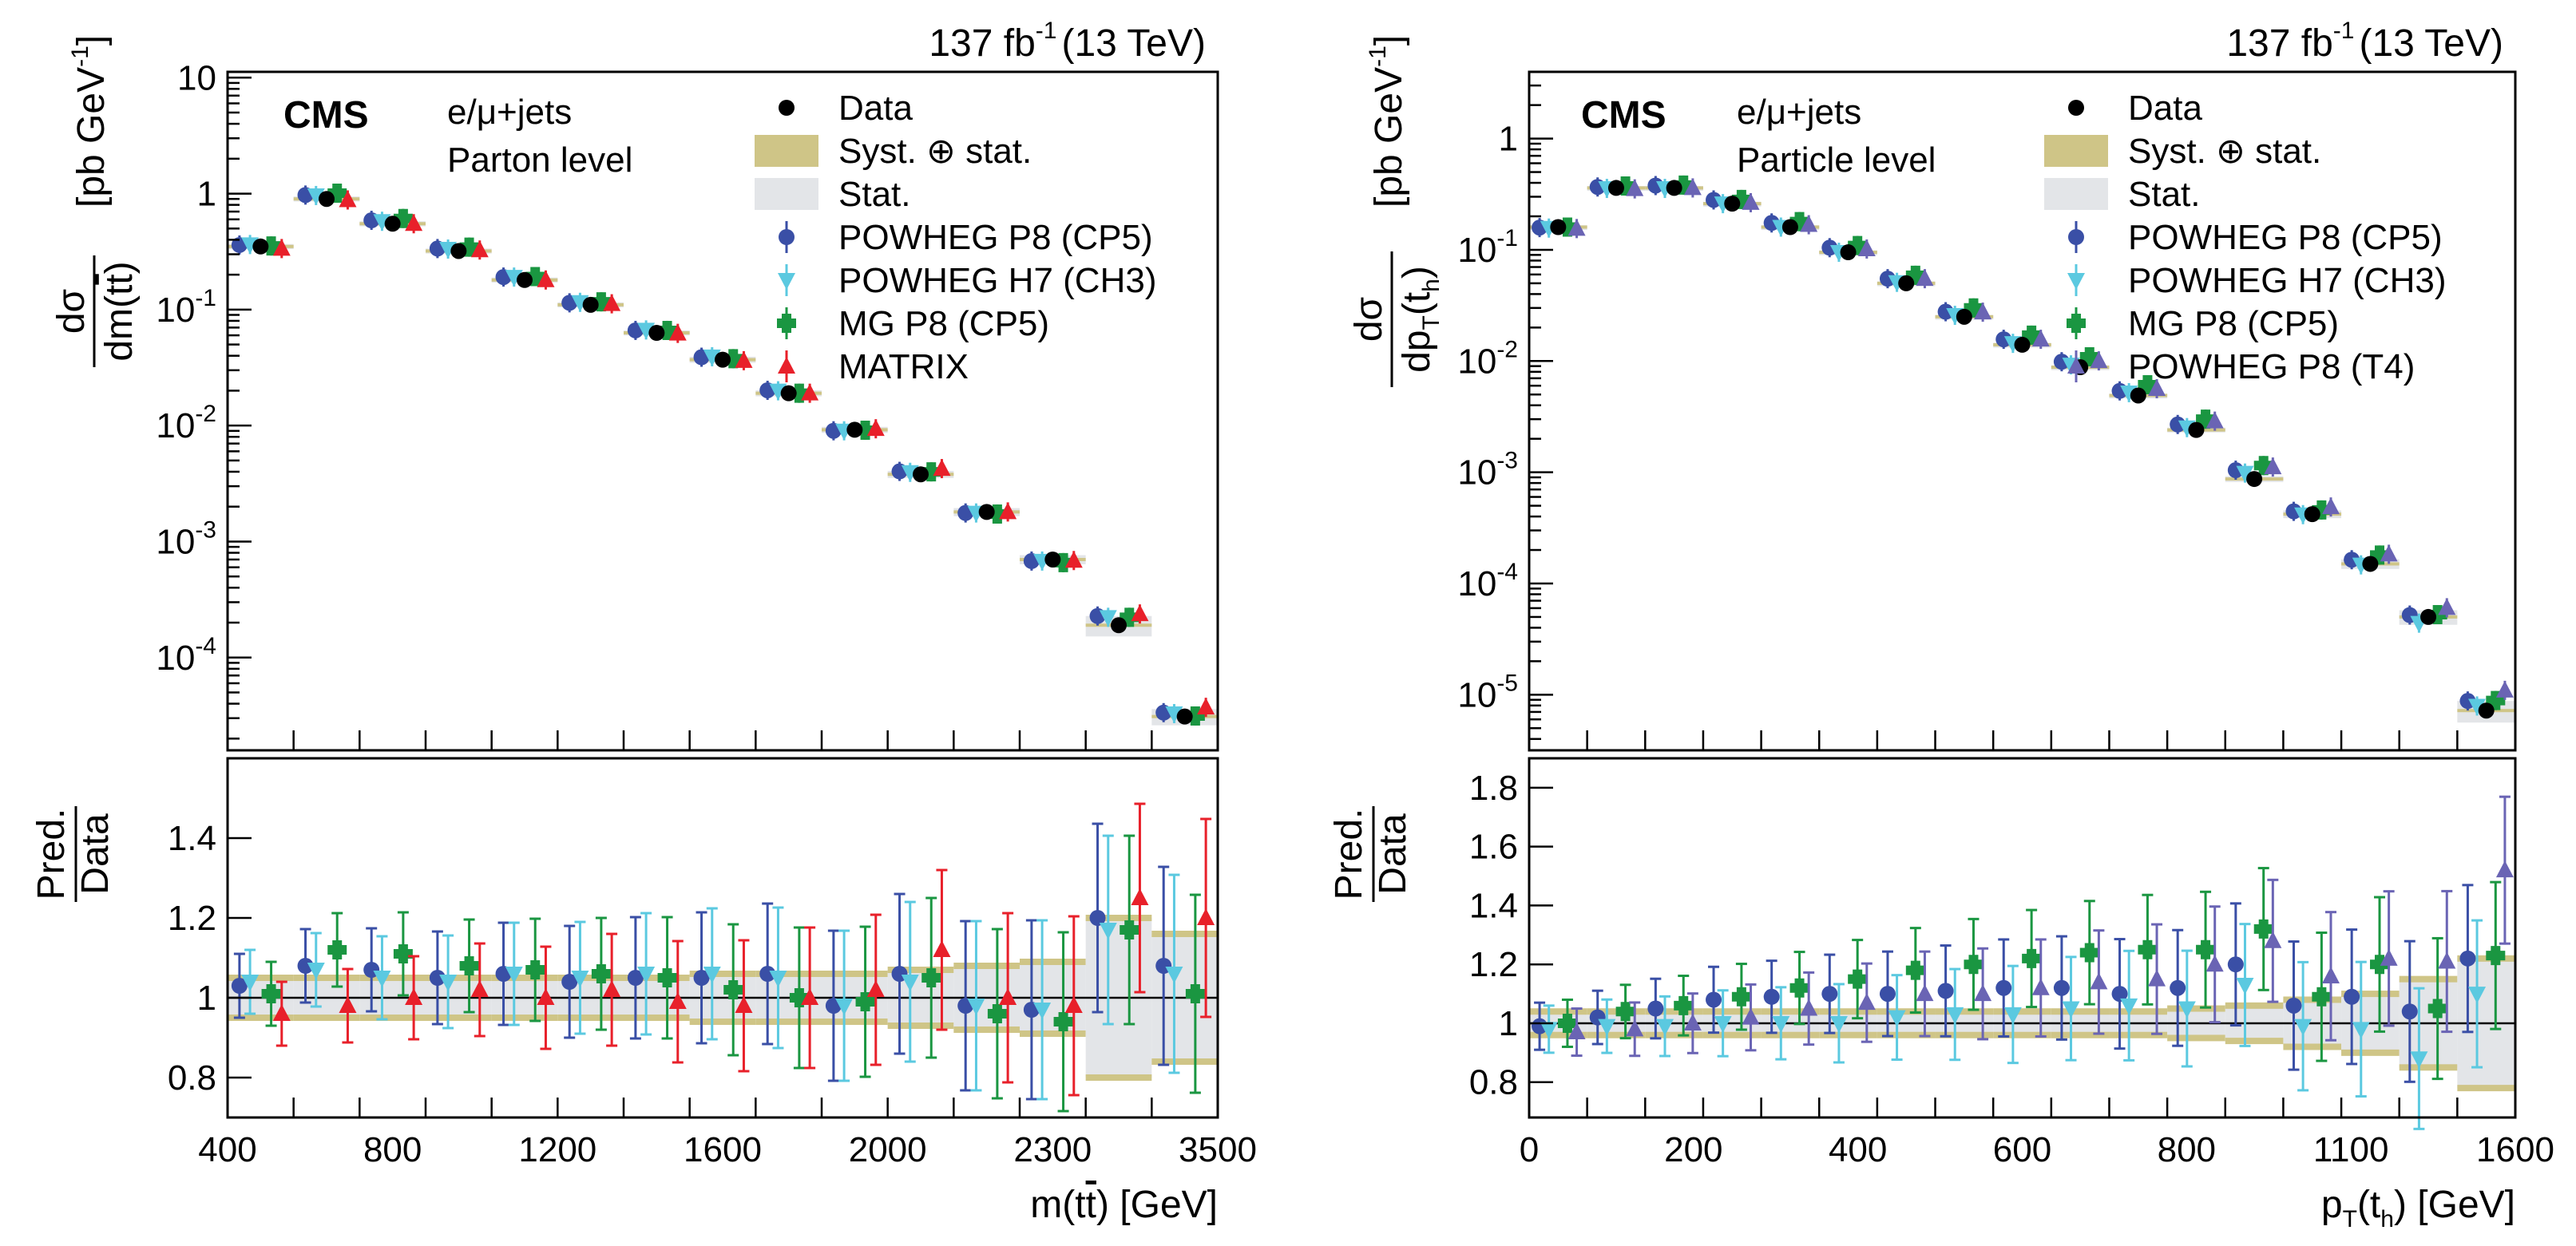  Describe the element at coordinates (1493, 1082) in the screenshot. I see `ratio-y-tick-label: 0.8` at that location.